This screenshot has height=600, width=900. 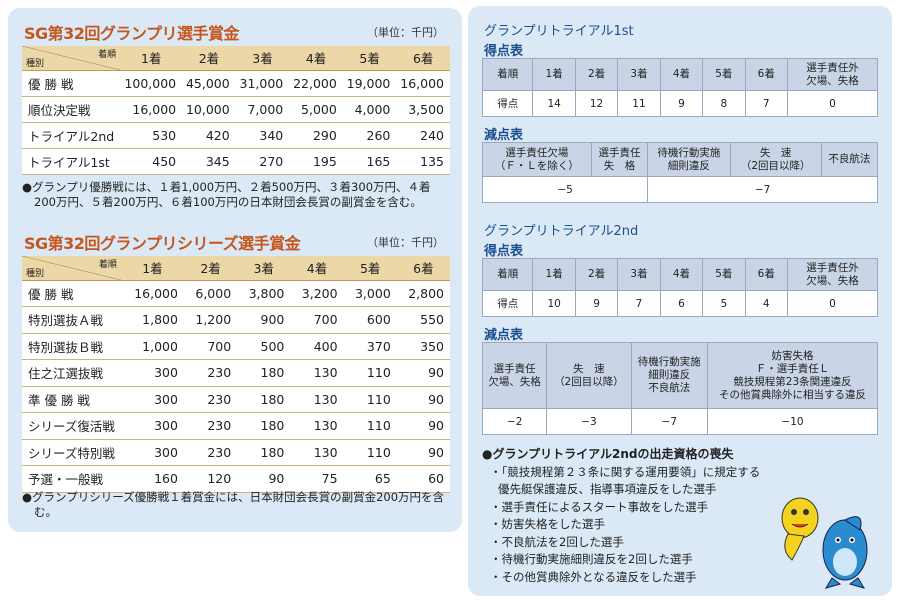 What do you see at coordinates (317, 268) in the screenshot?
I see `column-header: 4着` at bounding box center [317, 268].